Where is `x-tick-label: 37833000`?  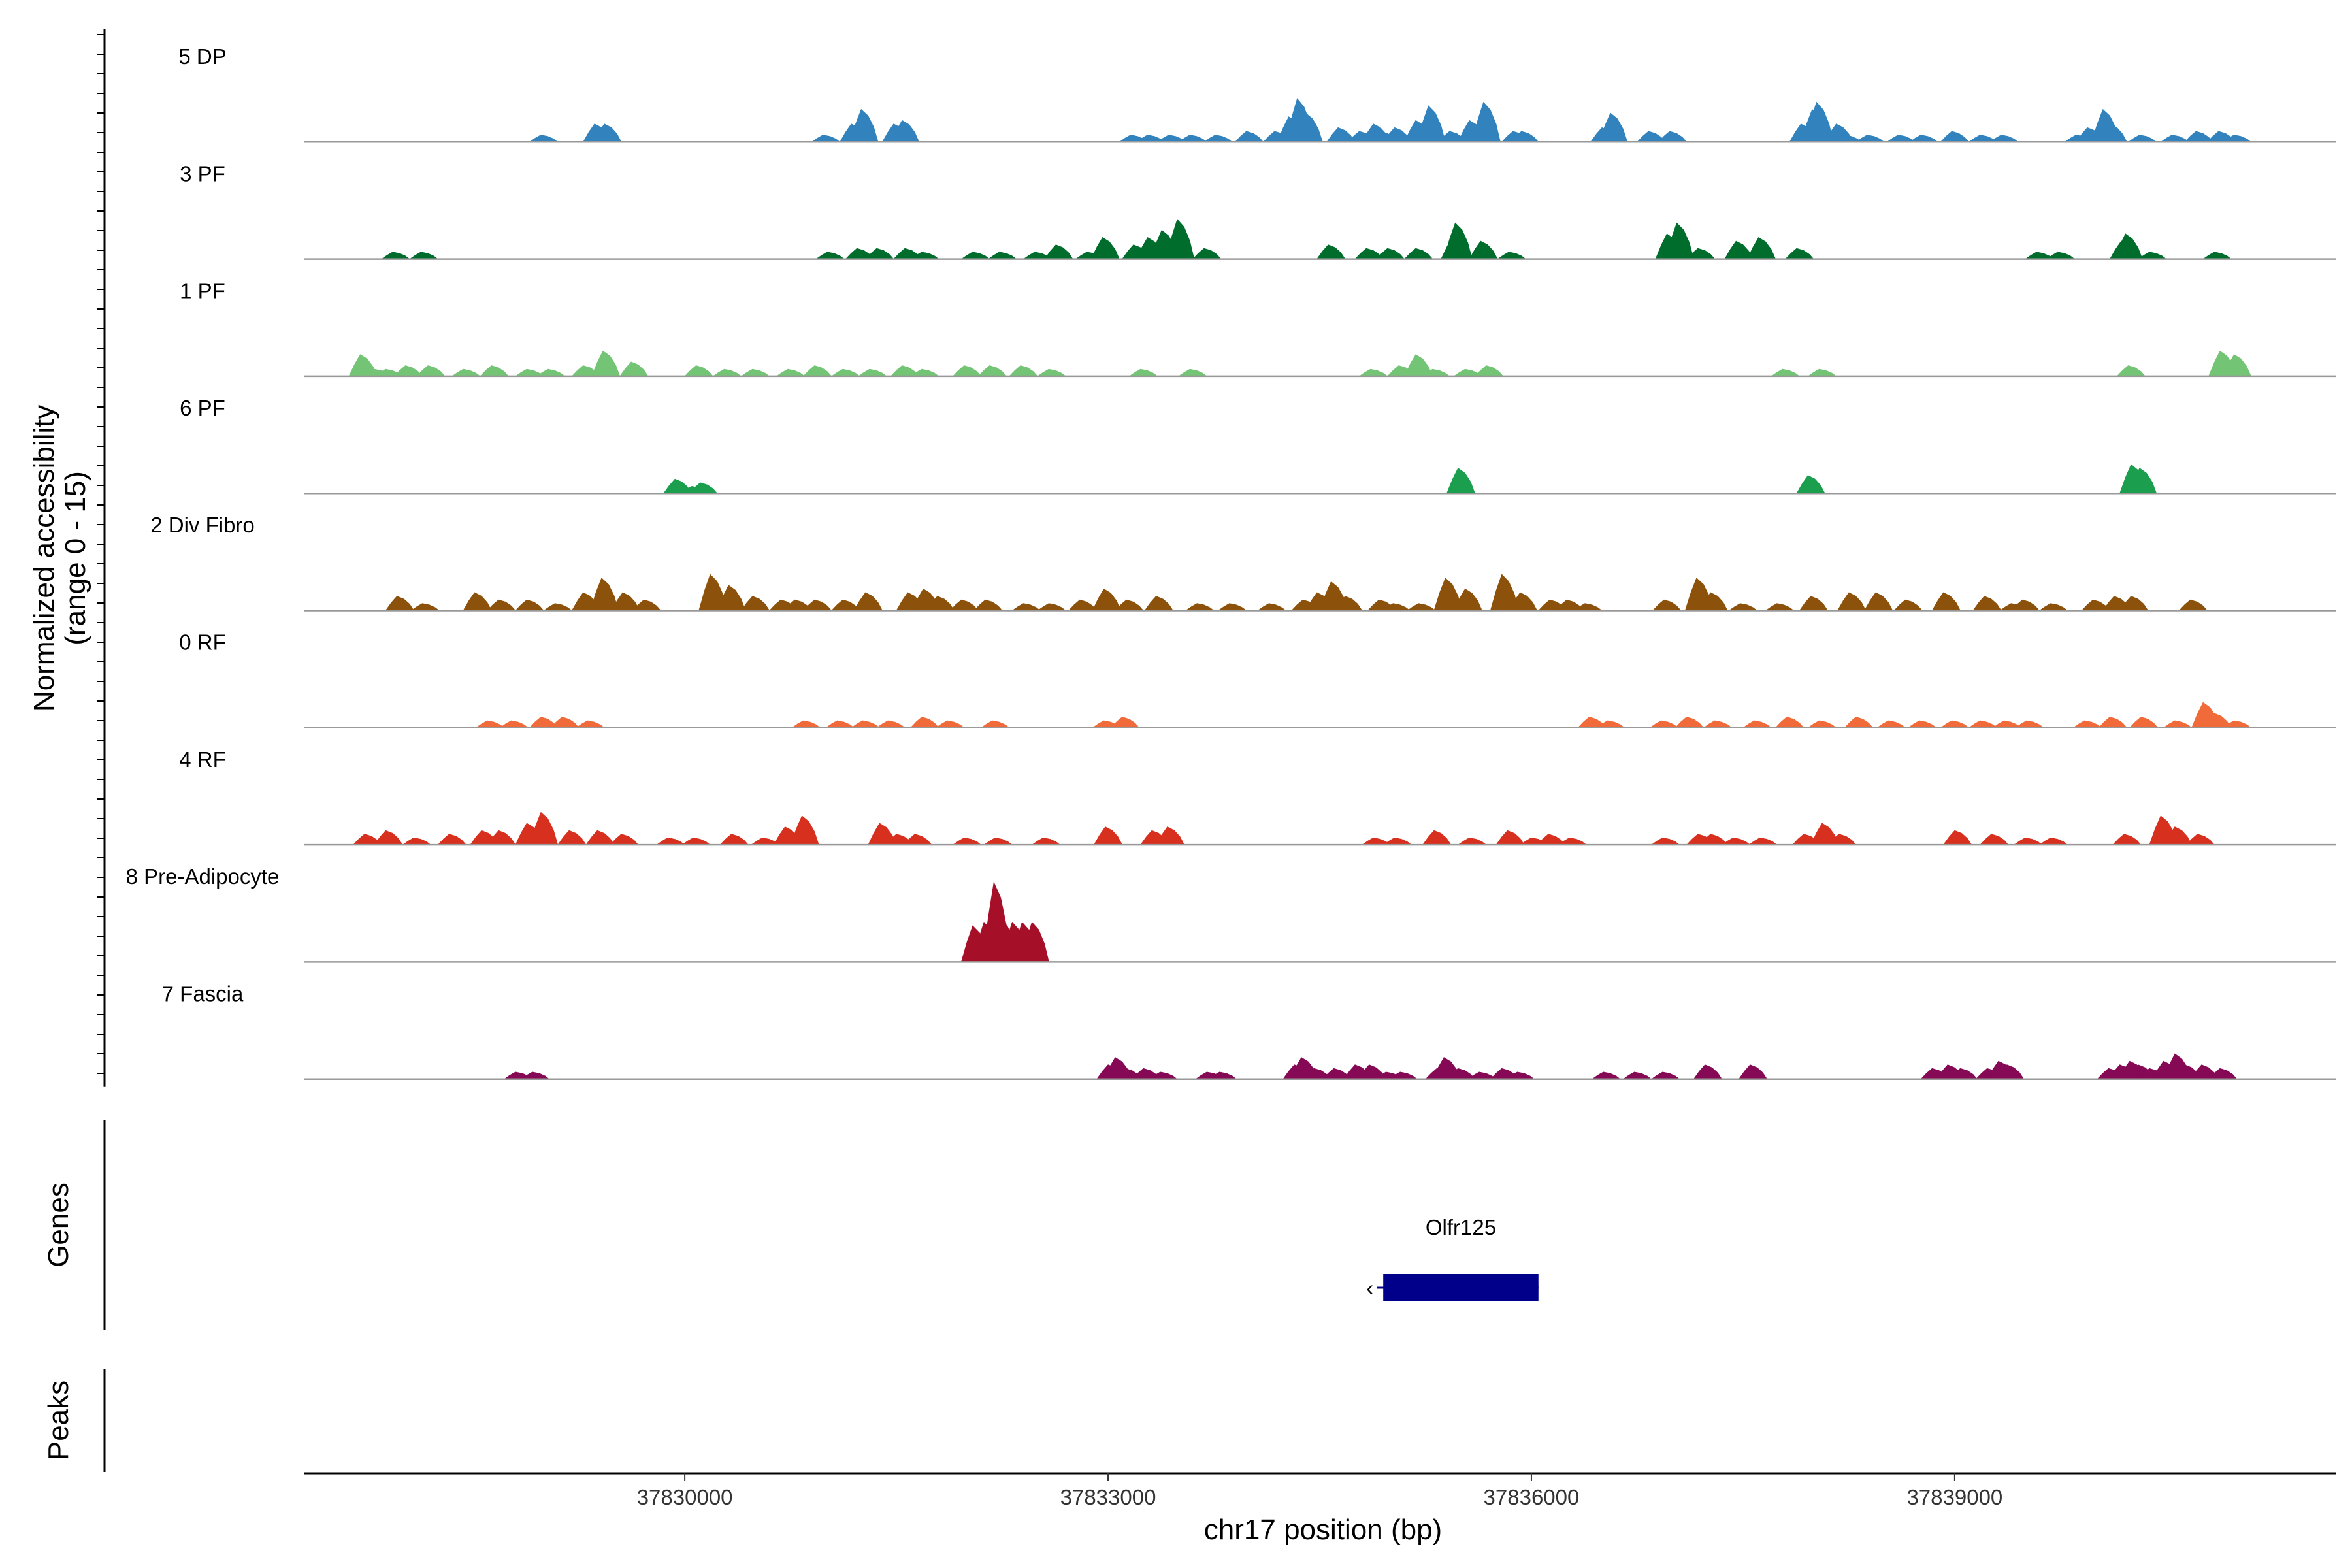 x-tick-label: 37833000 is located at coordinates (1108, 1497).